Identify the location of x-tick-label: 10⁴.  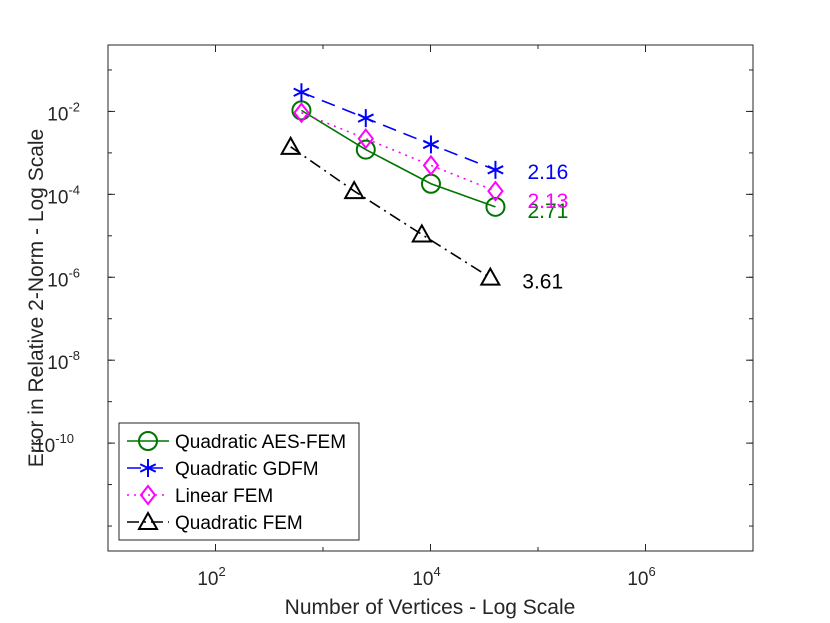
(426, 577).